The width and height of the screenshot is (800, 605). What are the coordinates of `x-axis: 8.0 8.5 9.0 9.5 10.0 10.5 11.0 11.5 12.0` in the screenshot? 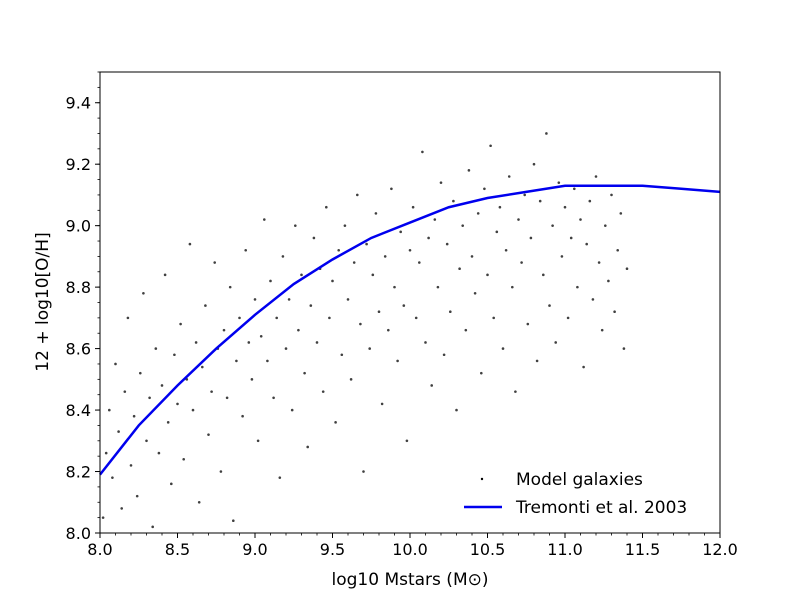 It's located at (412, 546).